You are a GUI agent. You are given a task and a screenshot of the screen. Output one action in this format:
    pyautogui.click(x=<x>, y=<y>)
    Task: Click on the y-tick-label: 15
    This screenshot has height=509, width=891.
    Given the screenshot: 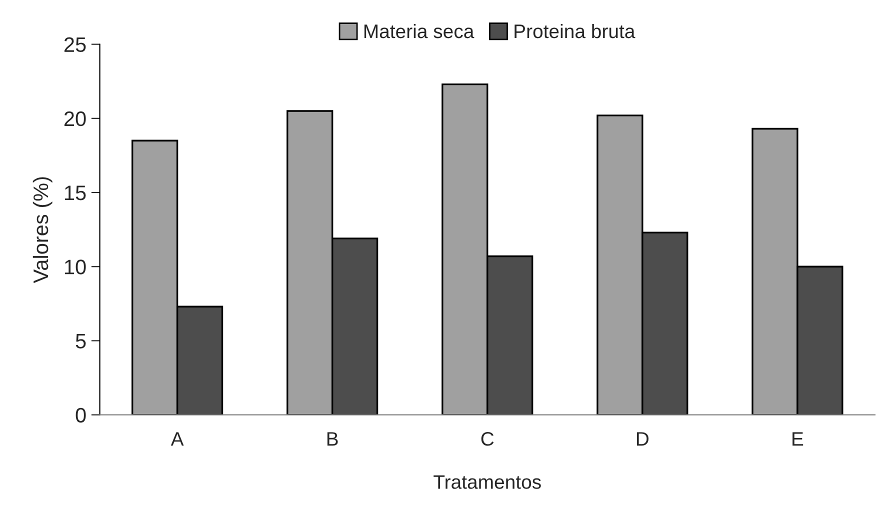 What is the action you would take?
    pyautogui.click(x=75, y=193)
    